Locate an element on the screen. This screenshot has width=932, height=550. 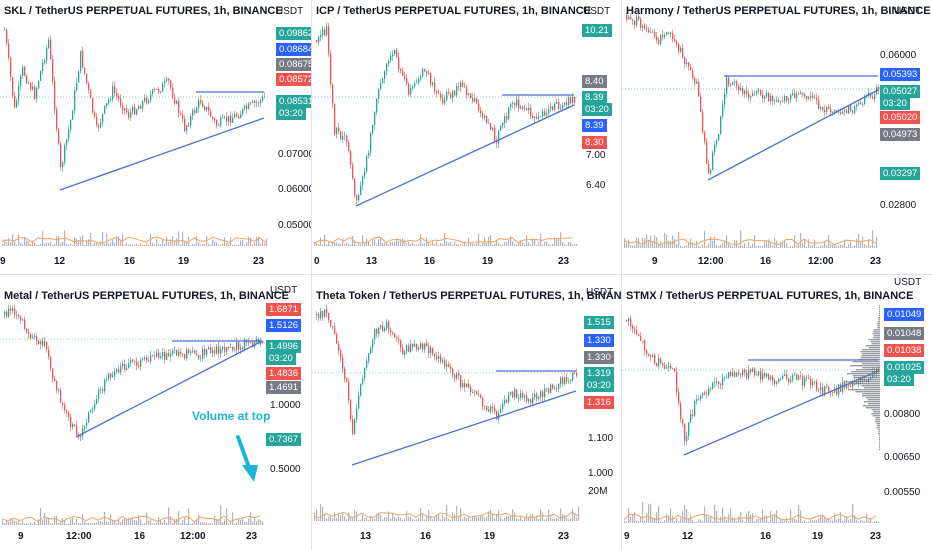
volume-scale-label: 20M is located at coordinates (598, 491).